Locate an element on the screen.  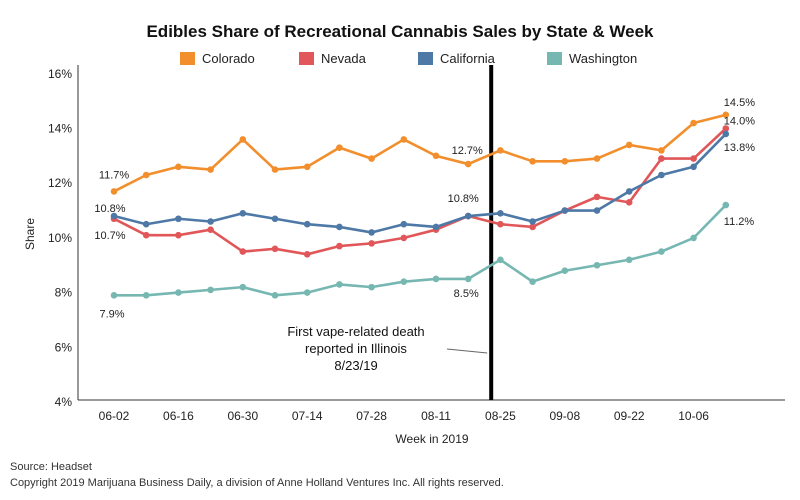
data-label: 14.0% is located at coordinates (739, 122).